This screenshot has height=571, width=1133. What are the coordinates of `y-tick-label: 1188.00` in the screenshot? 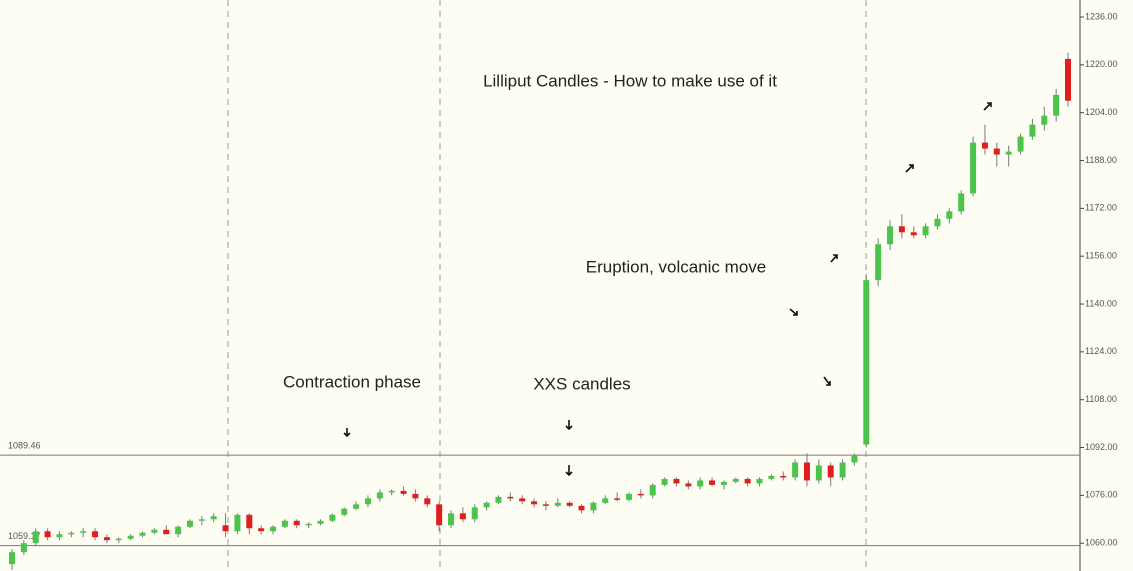 It's located at (1101, 160).